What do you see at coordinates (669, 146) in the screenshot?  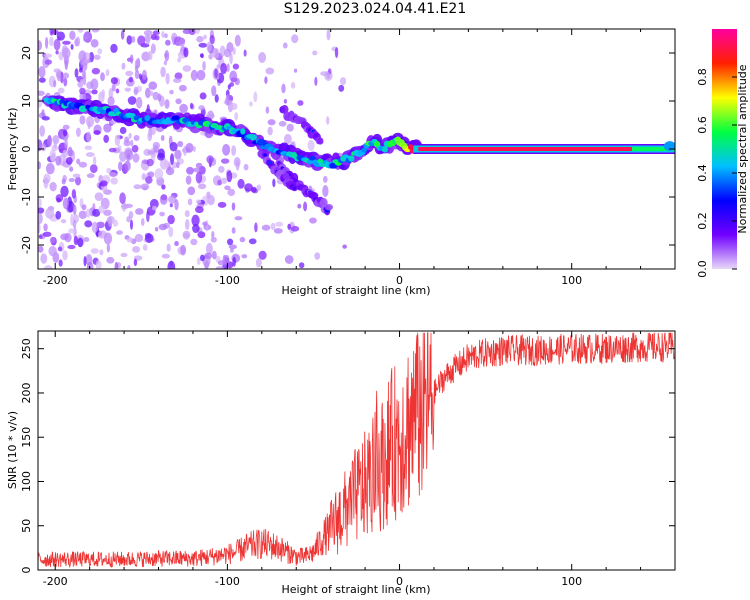 I see `heatmap-carrier-end` at bounding box center [669, 146].